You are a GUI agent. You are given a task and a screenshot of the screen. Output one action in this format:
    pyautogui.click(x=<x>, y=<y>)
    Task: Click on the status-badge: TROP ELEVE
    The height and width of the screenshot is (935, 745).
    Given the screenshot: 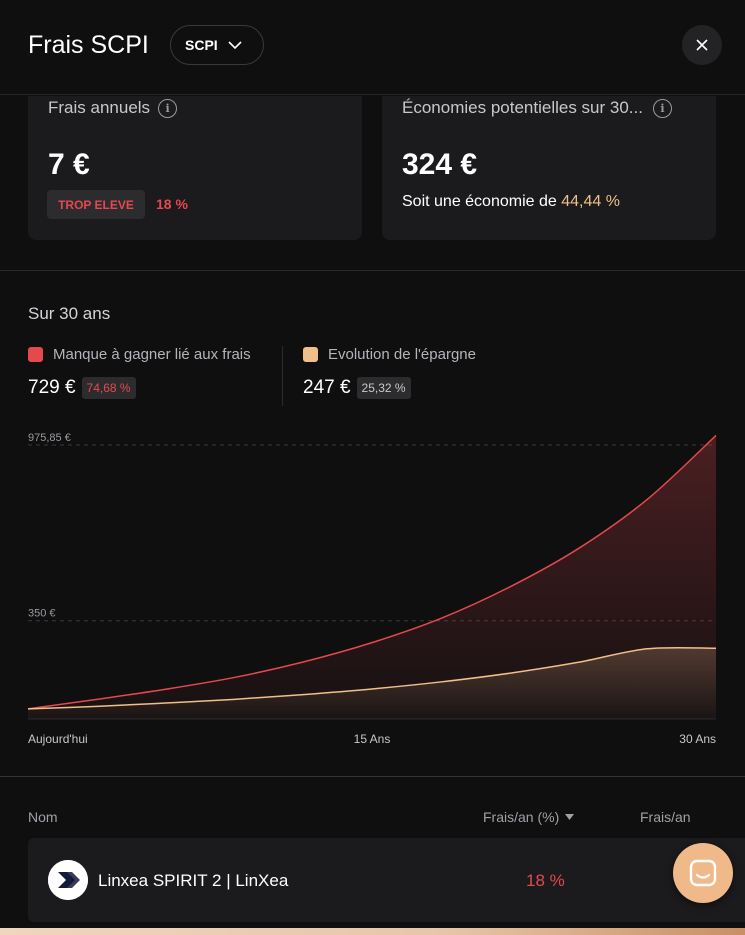 What is the action you would take?
    pyautogui.click(x=96, y=204)
    